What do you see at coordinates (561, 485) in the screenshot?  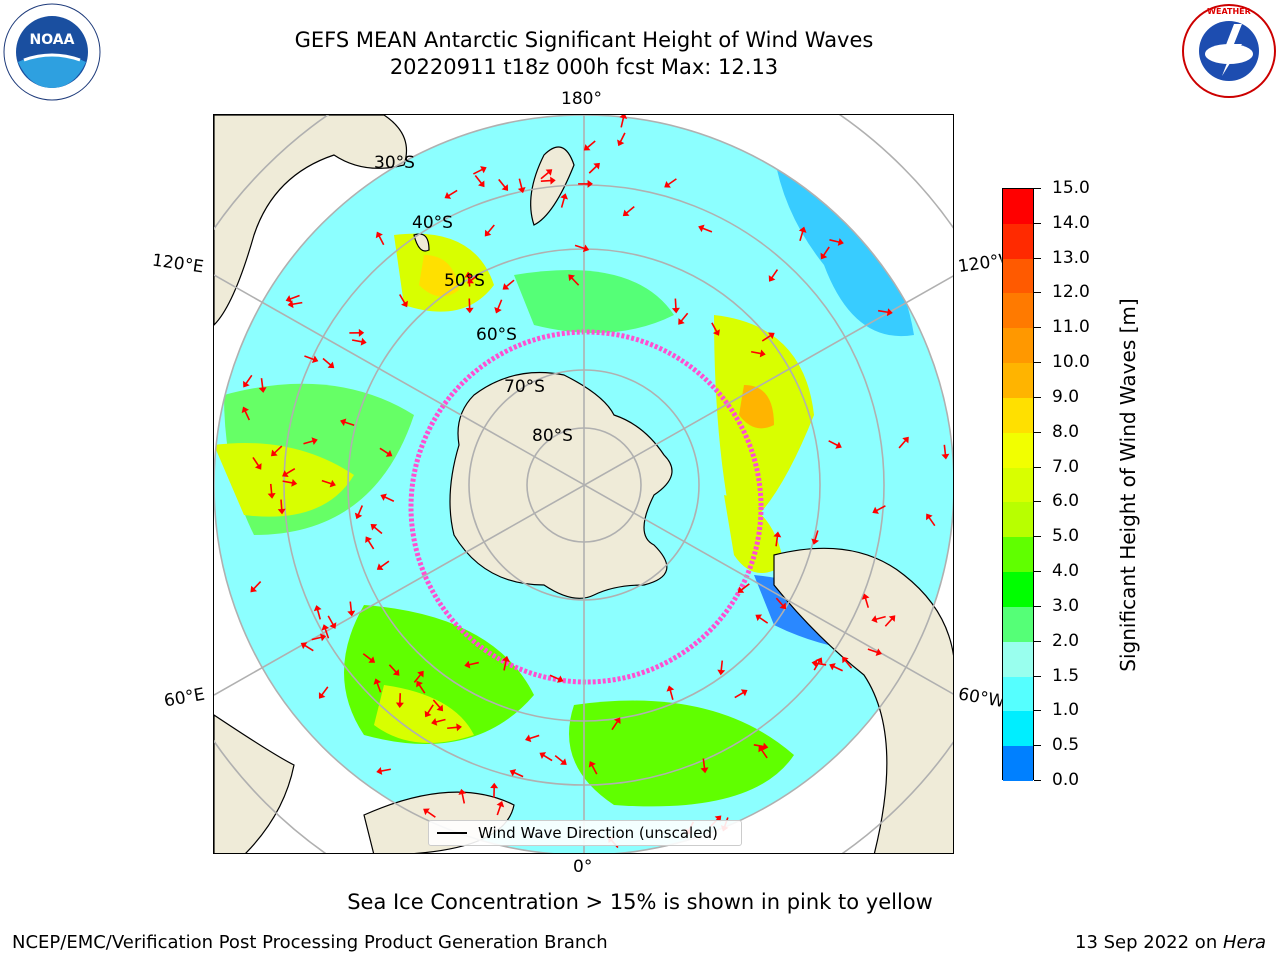 I see `antarctica` at bounding box center [561, 485].